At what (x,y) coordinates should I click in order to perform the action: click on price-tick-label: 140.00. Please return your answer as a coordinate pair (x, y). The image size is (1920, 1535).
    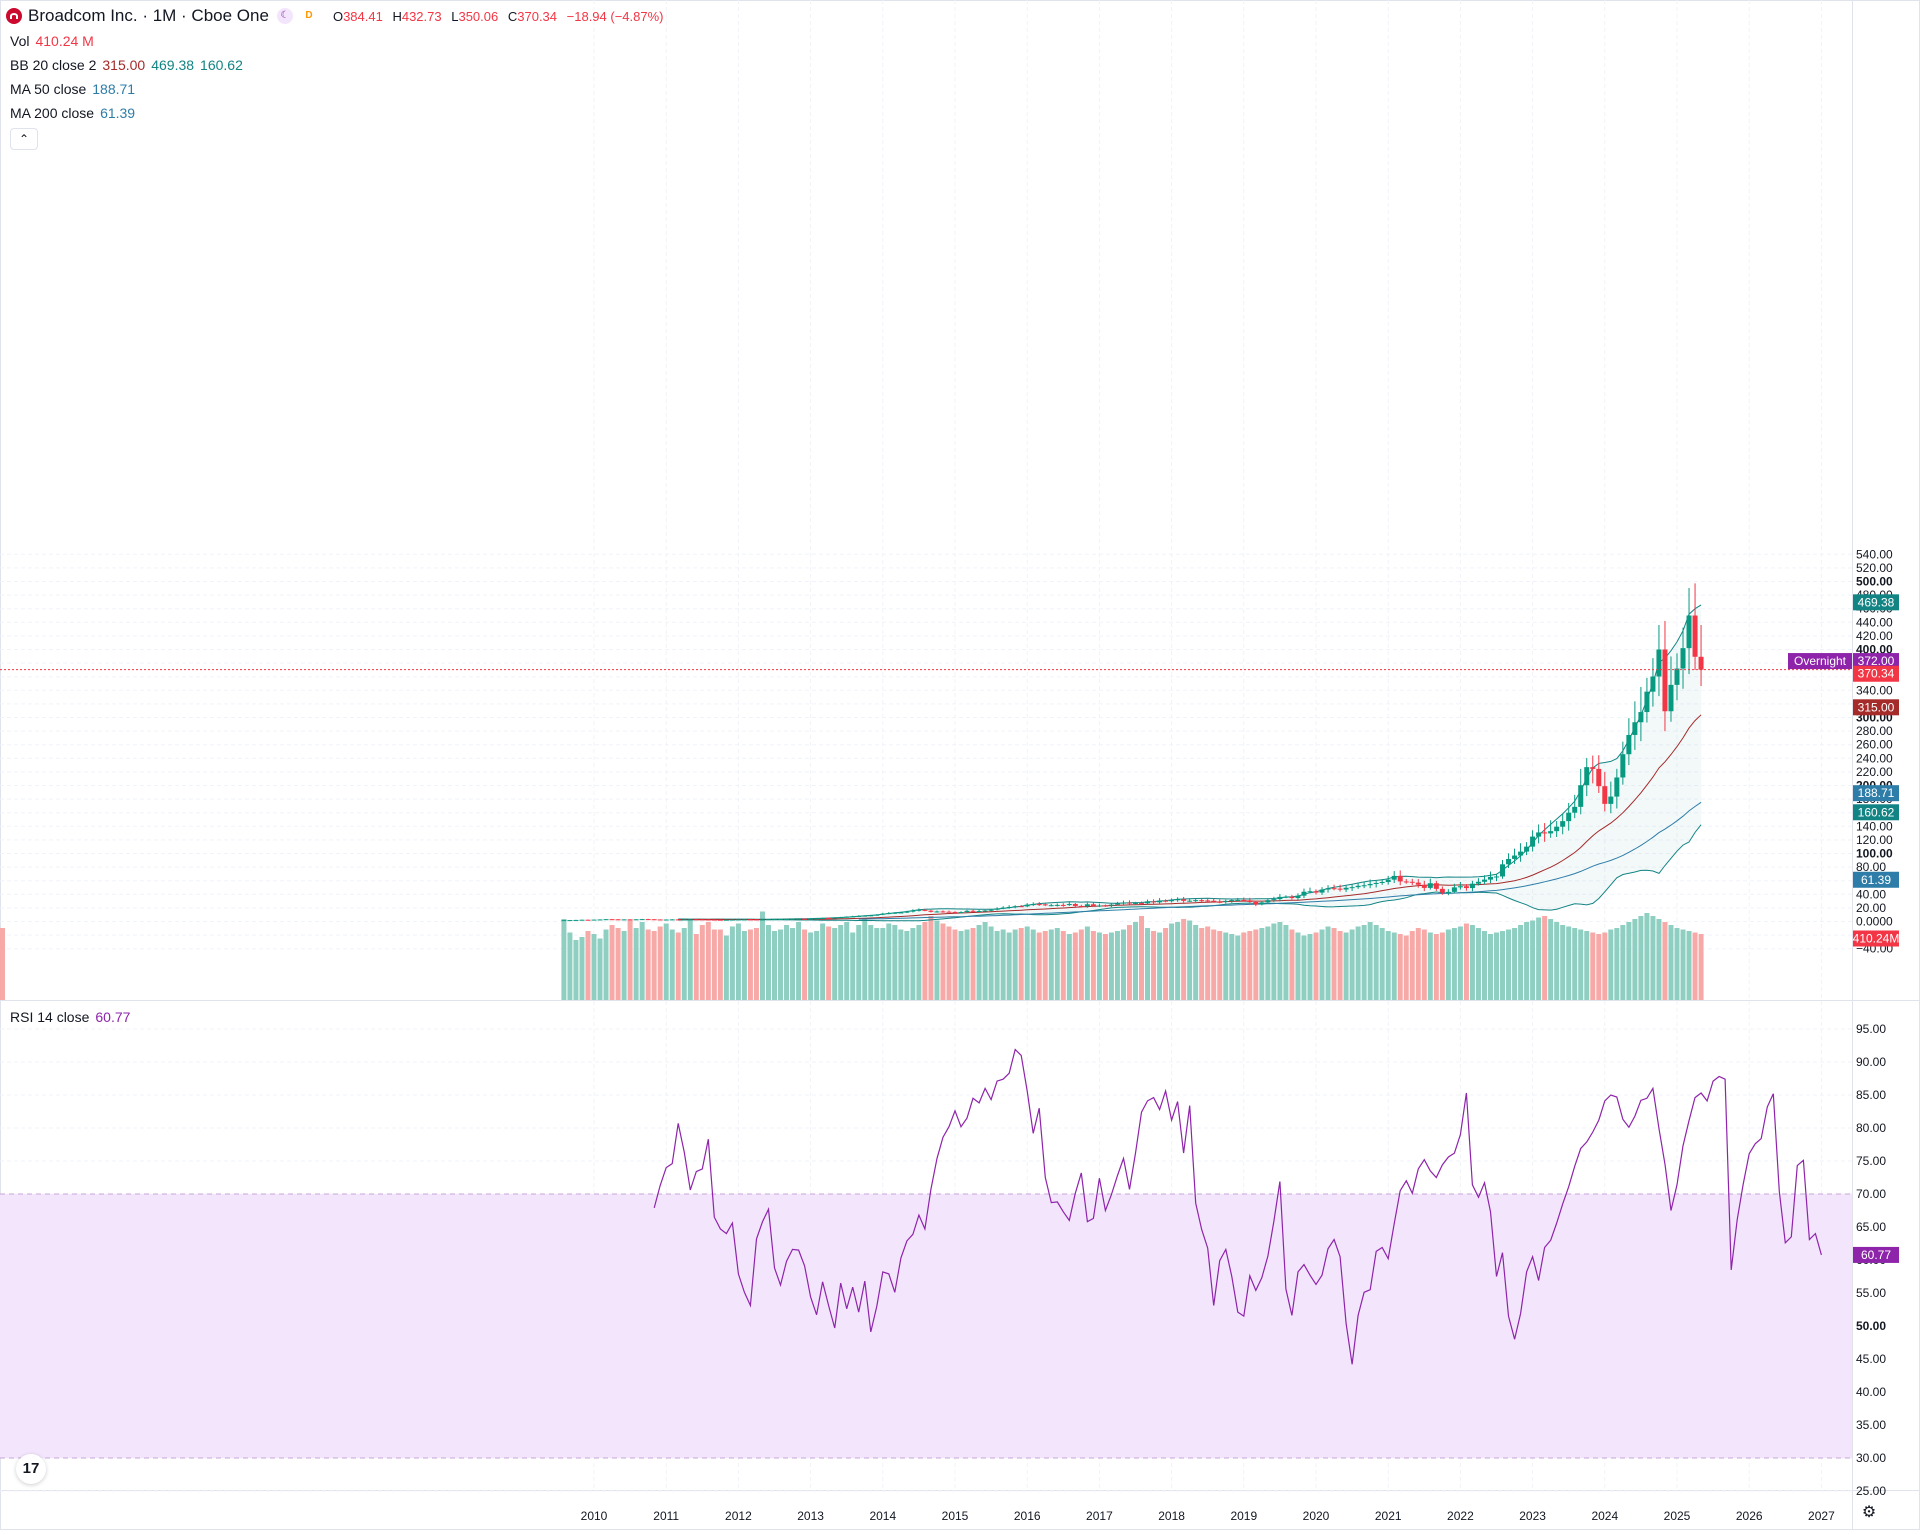
    Looking at the image, I should click on (1874, 826).